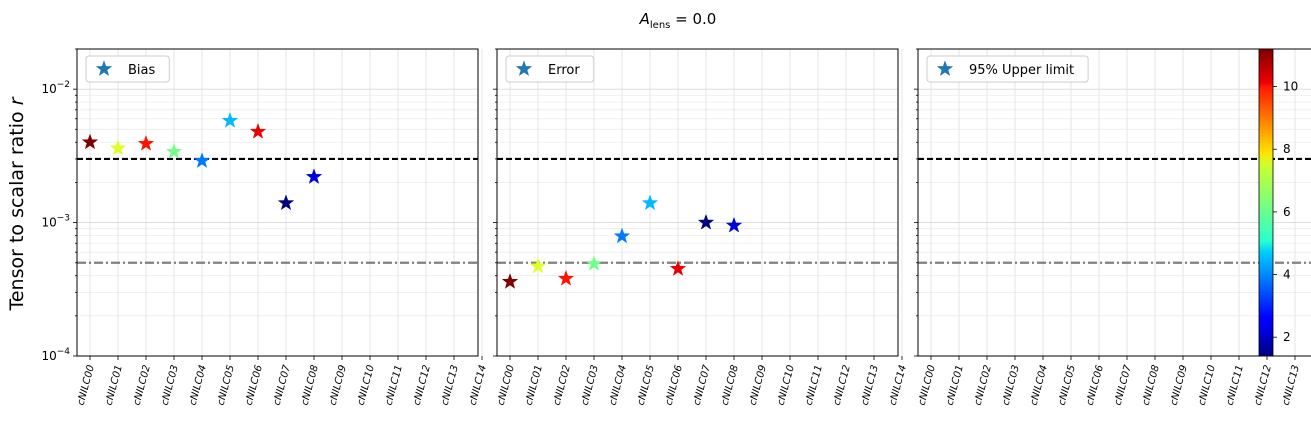 Image resolution: width=1311 pixels, height=424 pixels. Describe the element at coordinates (1287, 275) in the screenshot. I see `colorbar-tick-label: 4` at that location.